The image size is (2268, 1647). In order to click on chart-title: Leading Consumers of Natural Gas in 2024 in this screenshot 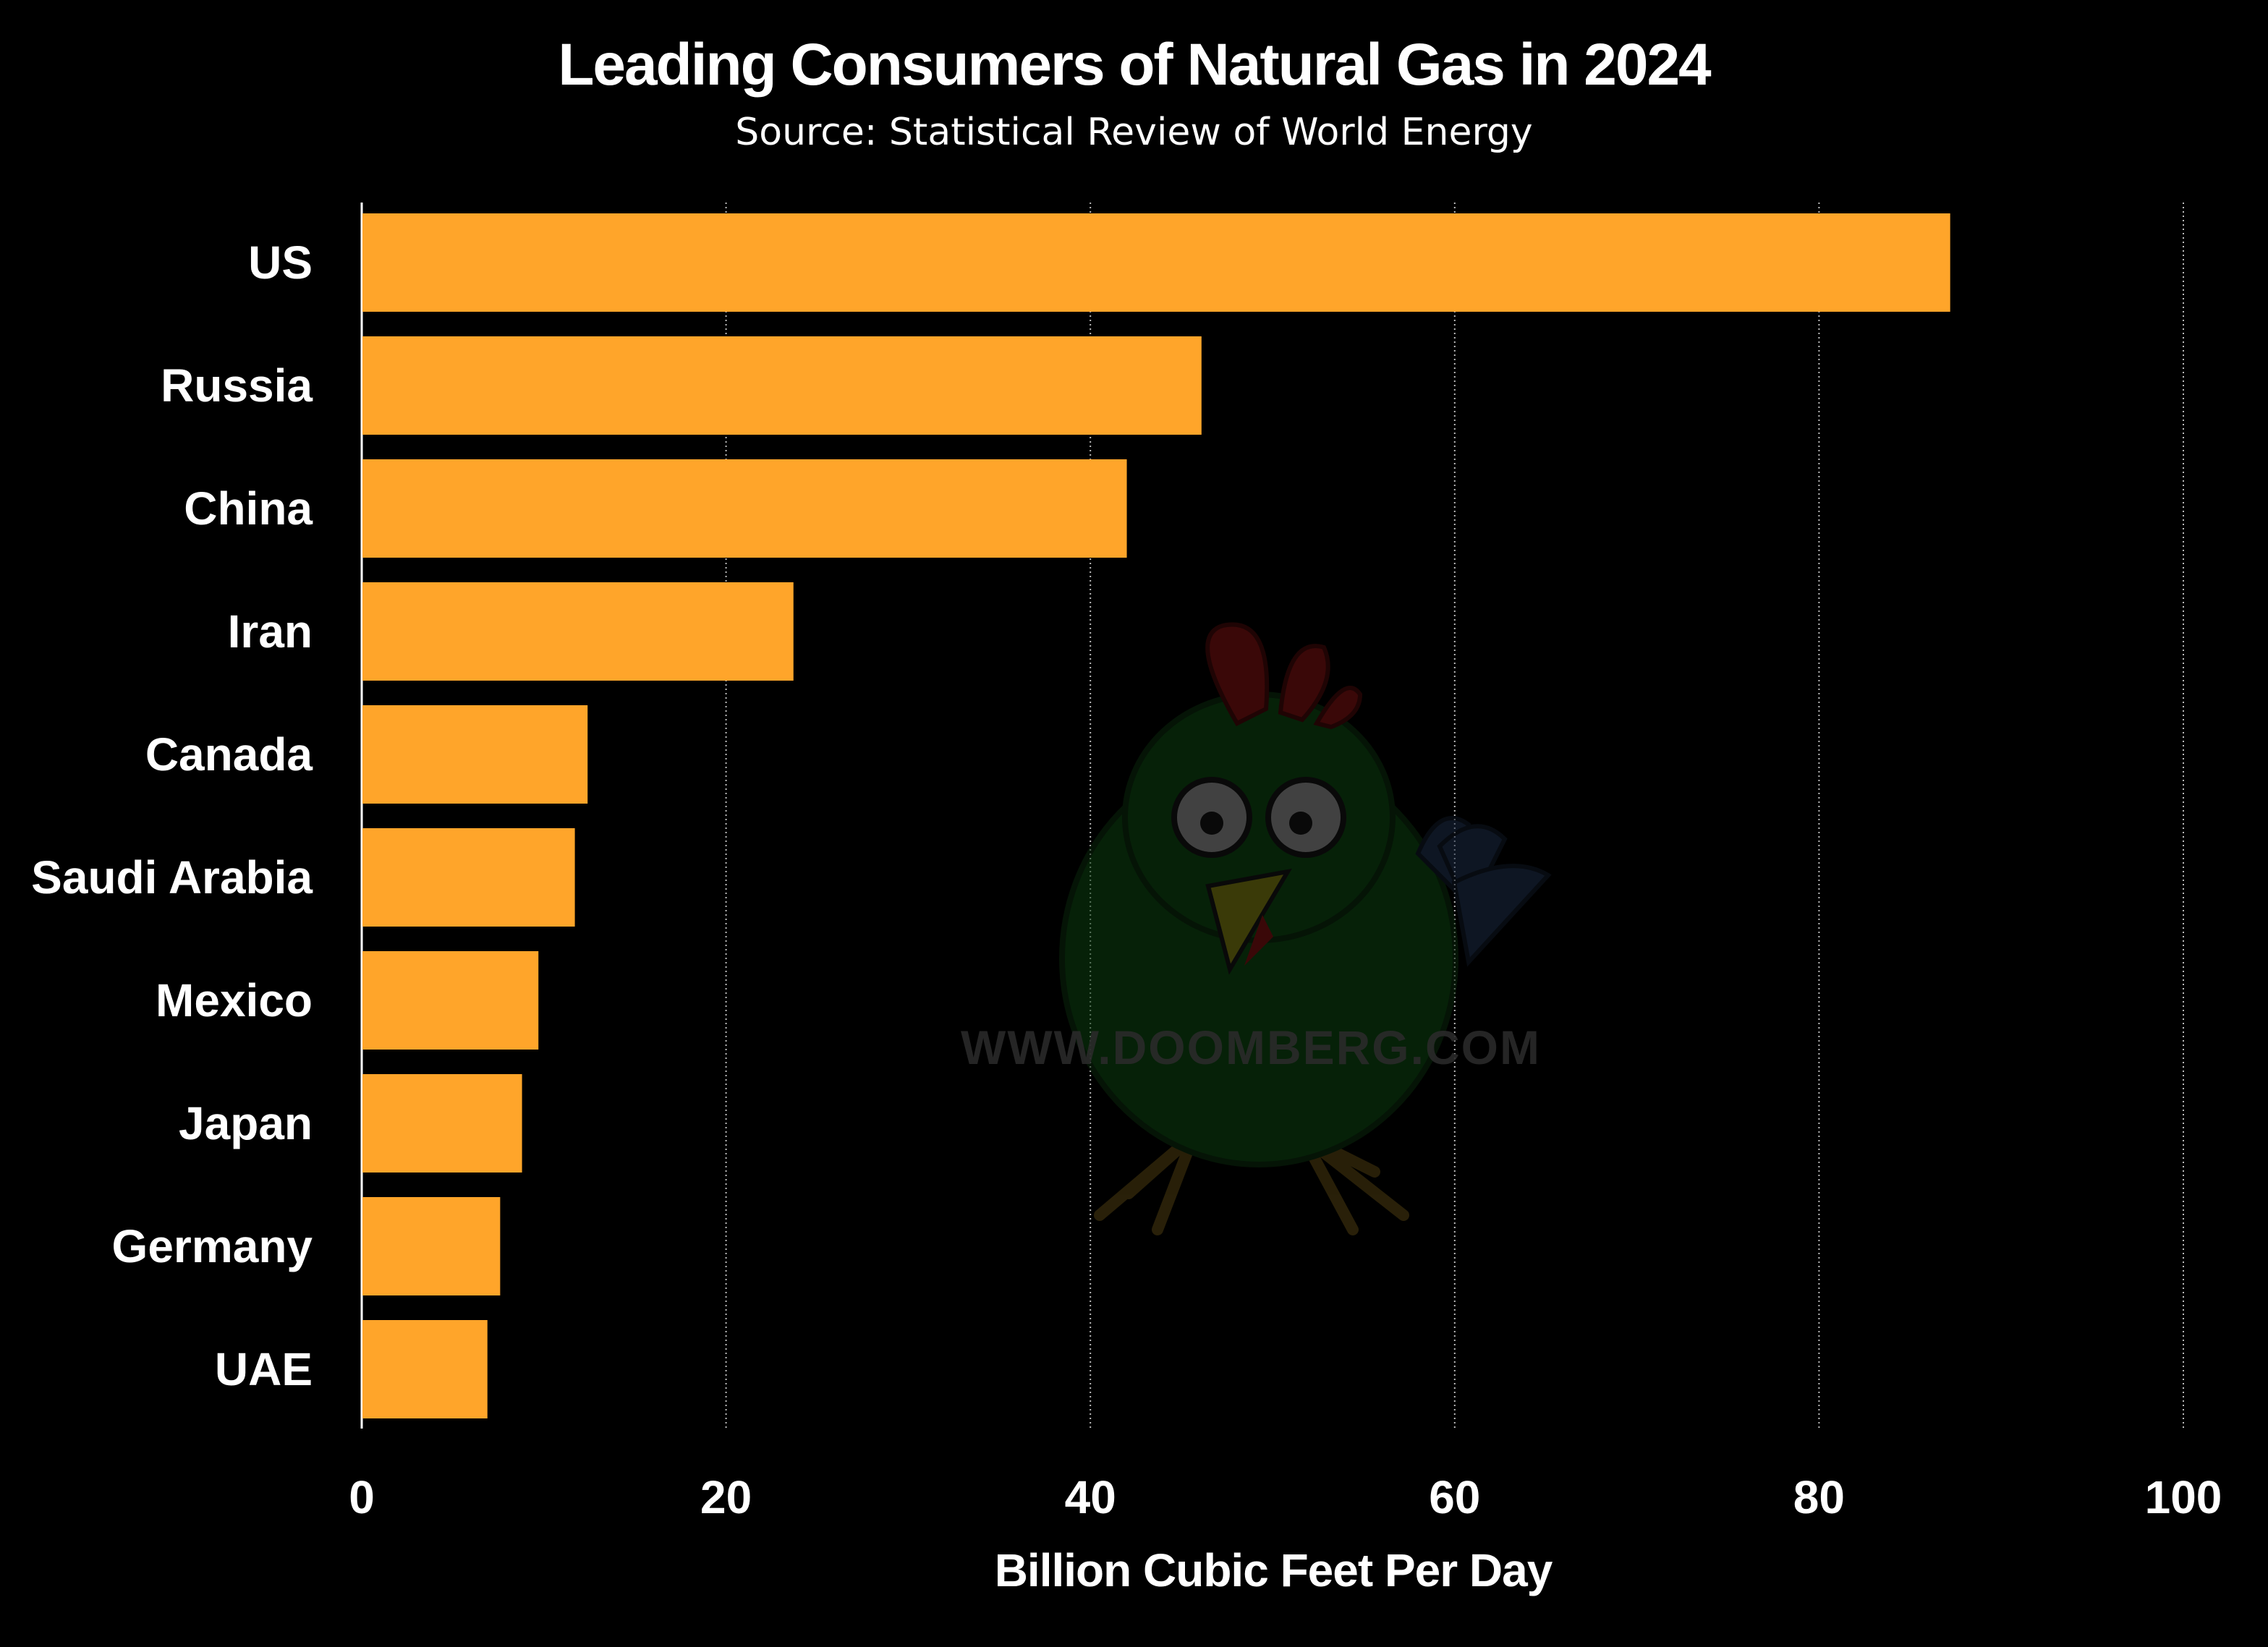, I will do `click(1134, 65)`.